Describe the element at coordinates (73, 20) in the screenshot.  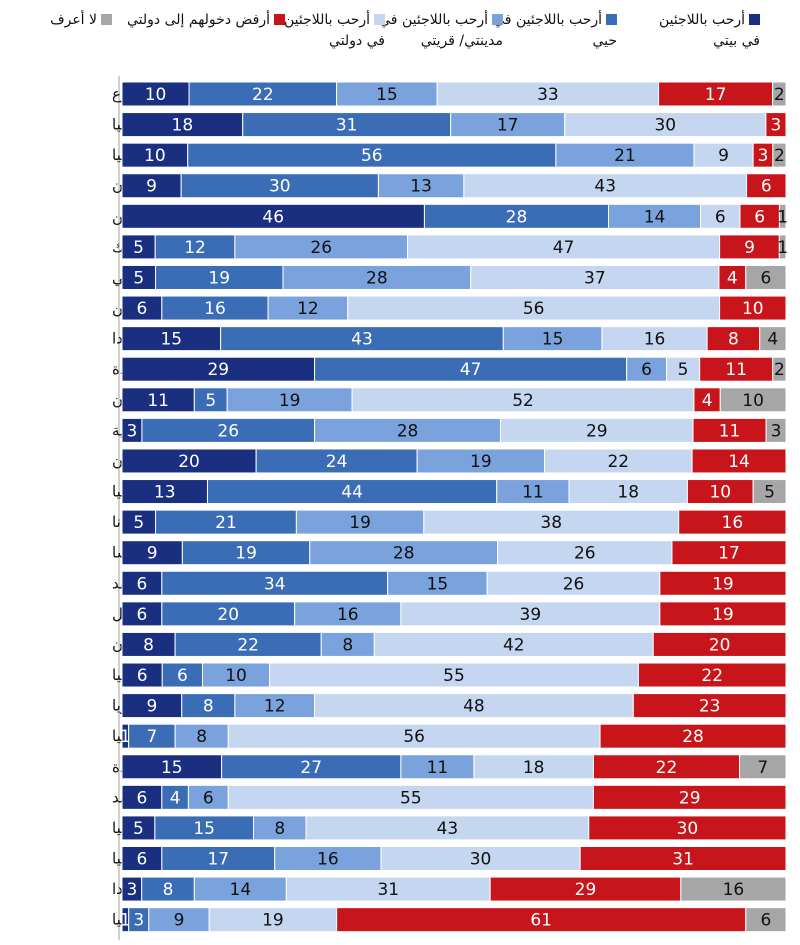
I see `legend-label-dont-know: لا أعرف` at that location.